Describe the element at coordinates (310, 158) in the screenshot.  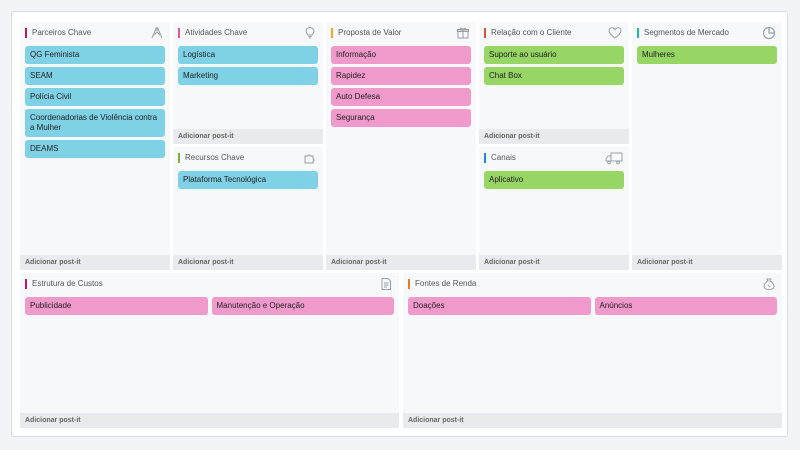
I see `puzzle-icon` at that location.